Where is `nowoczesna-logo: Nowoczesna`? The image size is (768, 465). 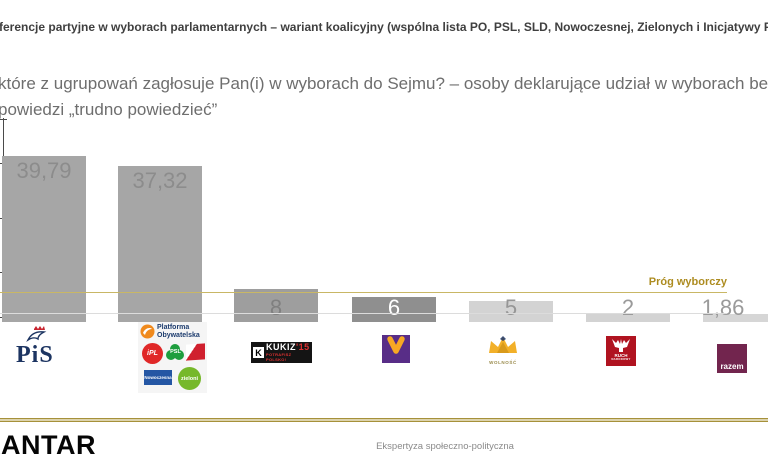 nowoczesna-logo: Nowoczesna is located at coordinates (158, 377).